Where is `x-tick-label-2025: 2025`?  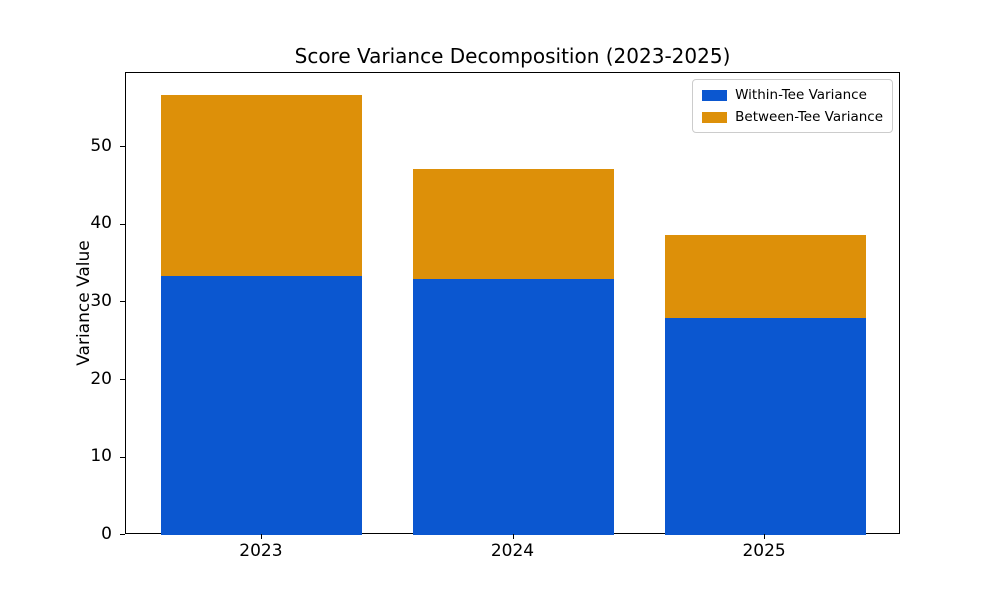
x-tick-label-2025: 2025 is located at coordinates (764, 551).